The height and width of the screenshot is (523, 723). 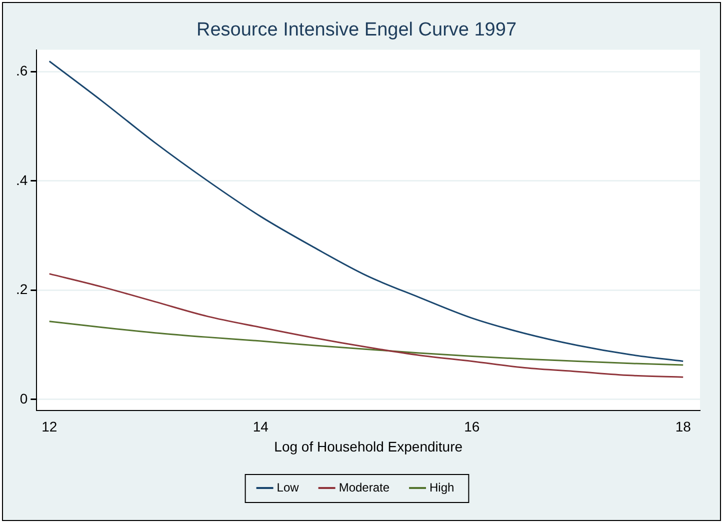 I want to click on chart-title: Resource Intensive Engel Curve 1997, so click(x=356, y=30).